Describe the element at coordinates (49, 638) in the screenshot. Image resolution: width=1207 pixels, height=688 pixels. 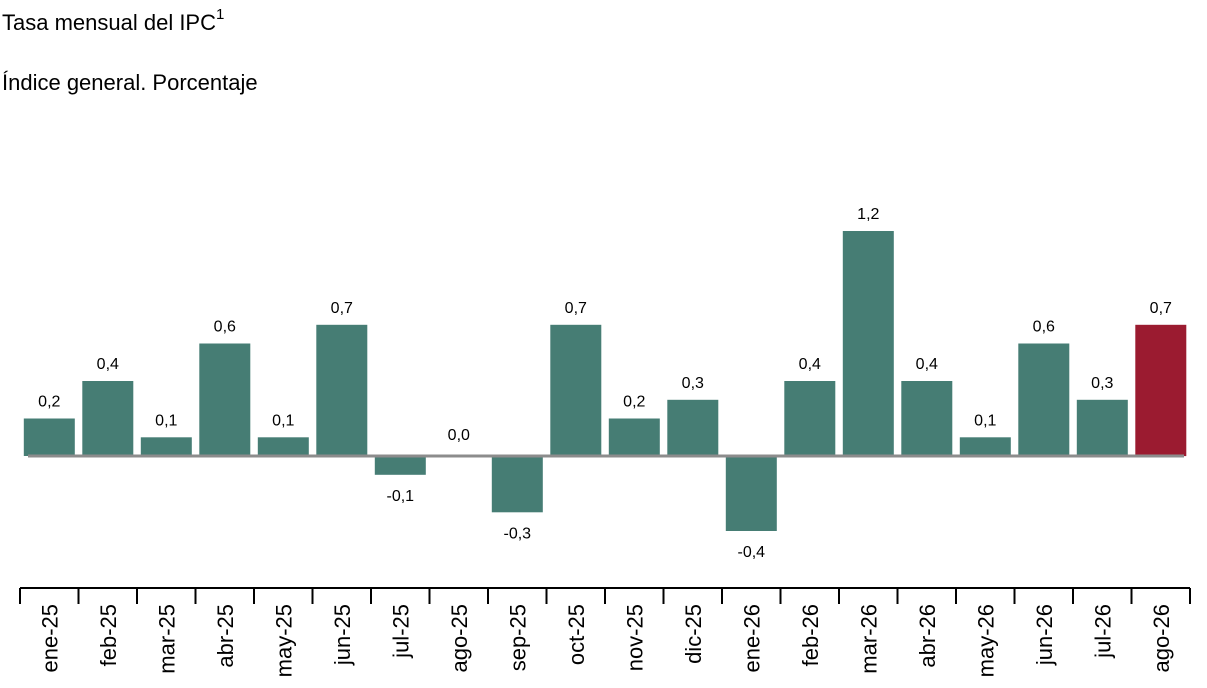
I see `x-tick-label: ene-25` at that location.